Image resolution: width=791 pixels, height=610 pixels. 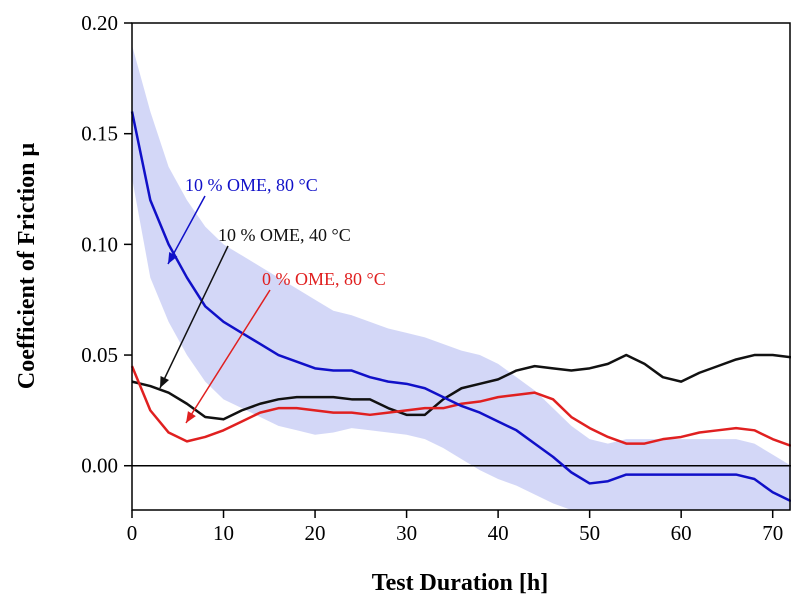 I want to click on y-tick-label: 0.00, so click(x=99, y=466).